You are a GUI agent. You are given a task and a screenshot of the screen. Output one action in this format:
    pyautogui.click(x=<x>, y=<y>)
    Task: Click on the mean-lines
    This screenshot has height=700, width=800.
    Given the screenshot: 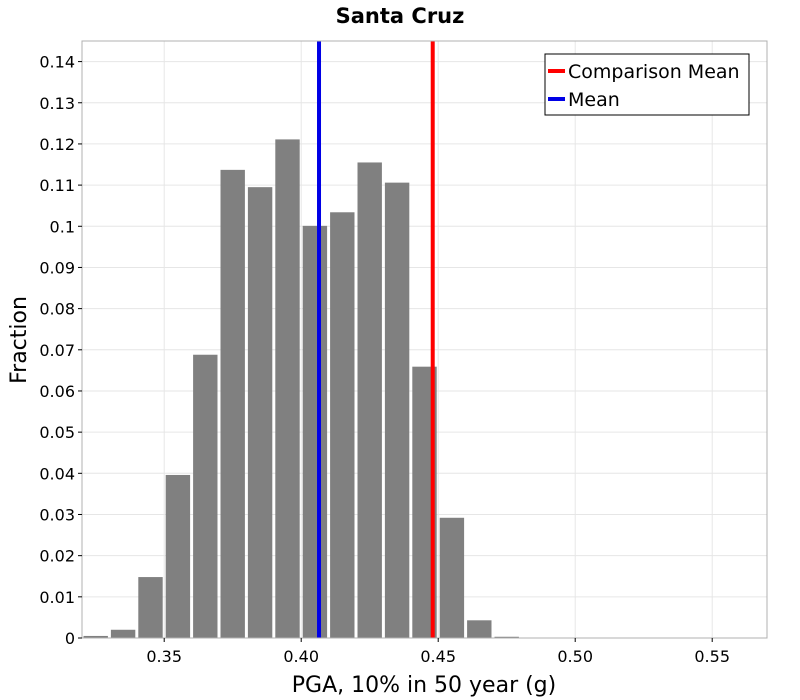 What is the action you would take?
    pyautogui.click(x=376, y=339)
    